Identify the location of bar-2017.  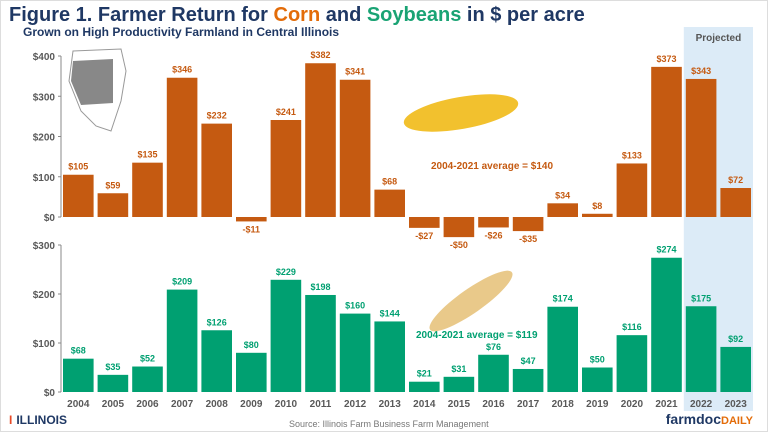
(528, 380).